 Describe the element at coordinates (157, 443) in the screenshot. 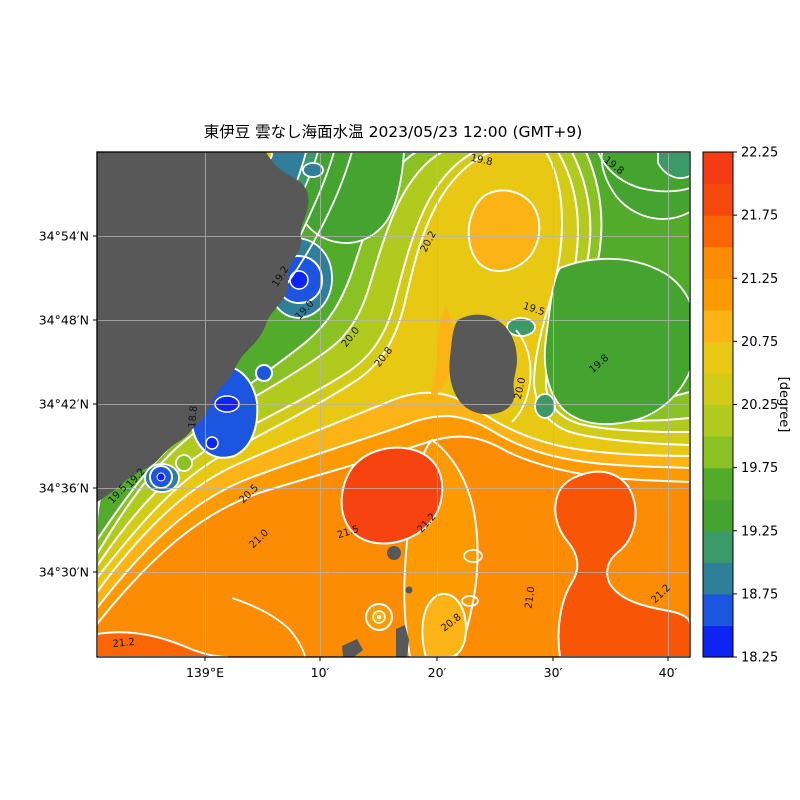

I see `coast-jag` at that location.